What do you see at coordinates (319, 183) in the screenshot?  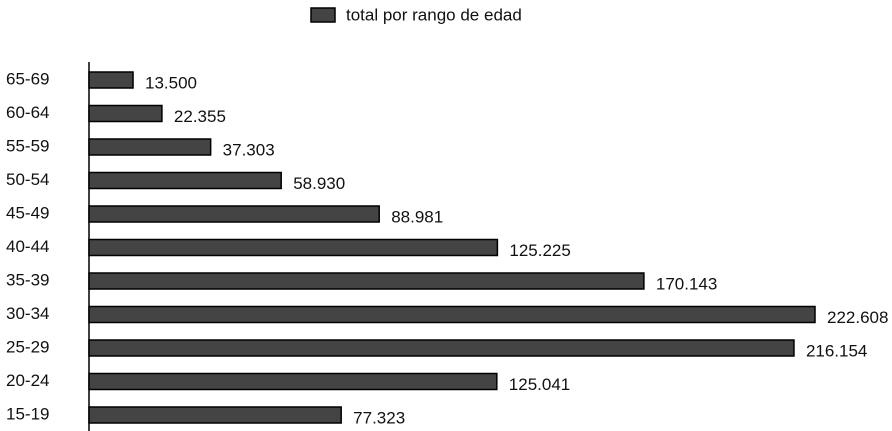 I see `data-label: 58.930` at bounding box center [319, 183].